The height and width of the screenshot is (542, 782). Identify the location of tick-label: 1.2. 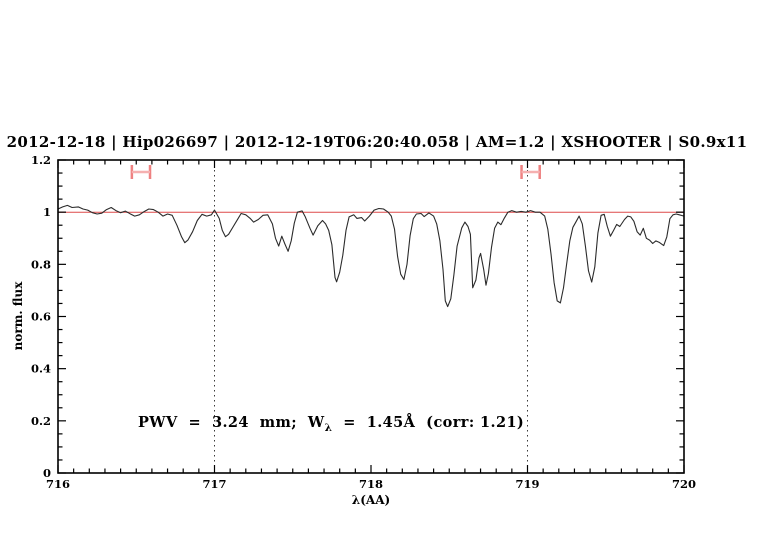
(41, 160).